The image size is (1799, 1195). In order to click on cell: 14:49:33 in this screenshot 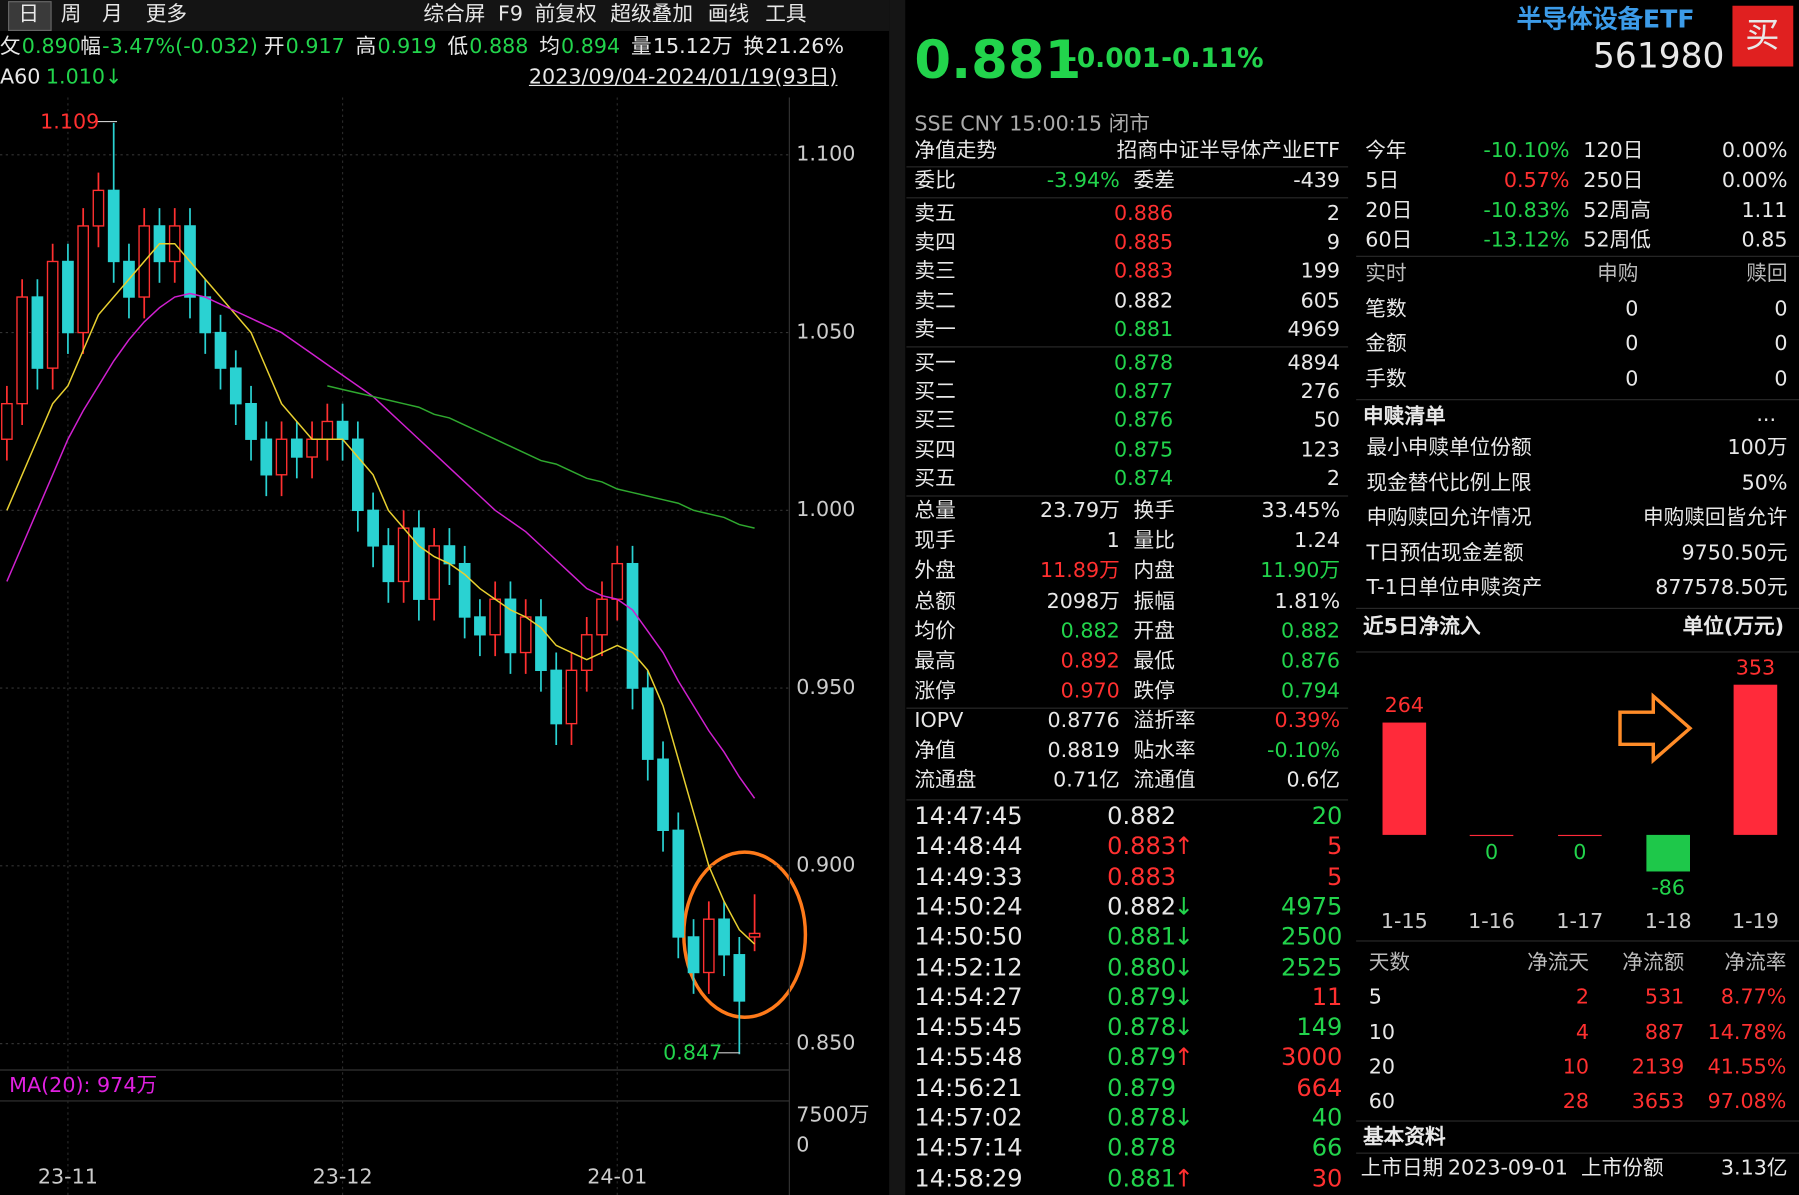, I will do `click(968, 876)`.